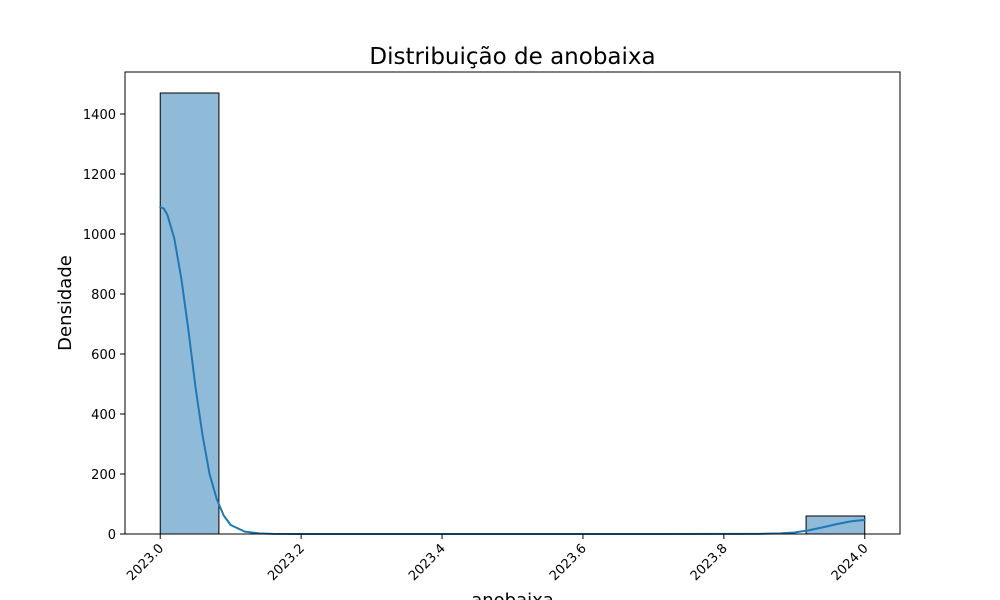  Describe the element at coordinates (512, 595) in the screenshot. I see `x-axis-label: anobaixa` at that location.